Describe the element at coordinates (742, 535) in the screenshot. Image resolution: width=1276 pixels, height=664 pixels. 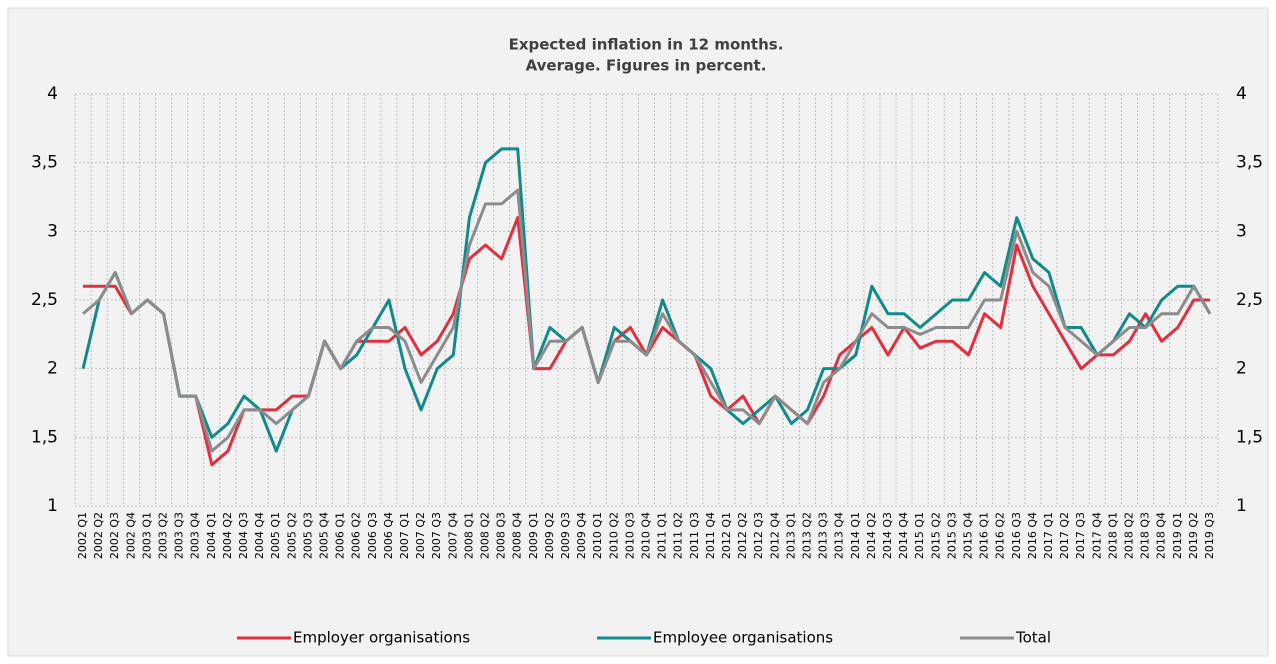
I see `x-tick-label: 2012 Q2` at that location.